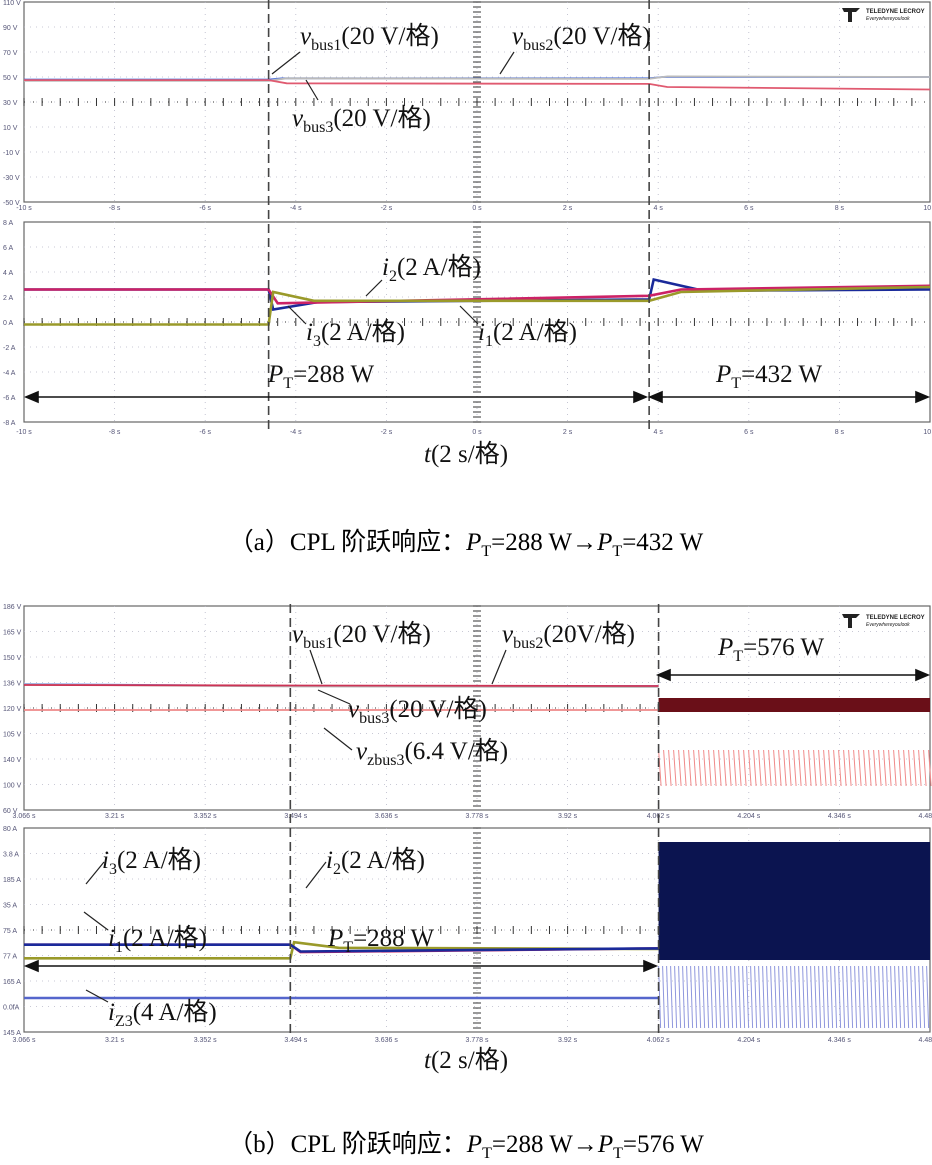 The image size is (932, 1165). What do you see at coordinates (12, 658) in the screenshot?
I see `y-tick-label: 150 V` at bounding box center [12, 658].